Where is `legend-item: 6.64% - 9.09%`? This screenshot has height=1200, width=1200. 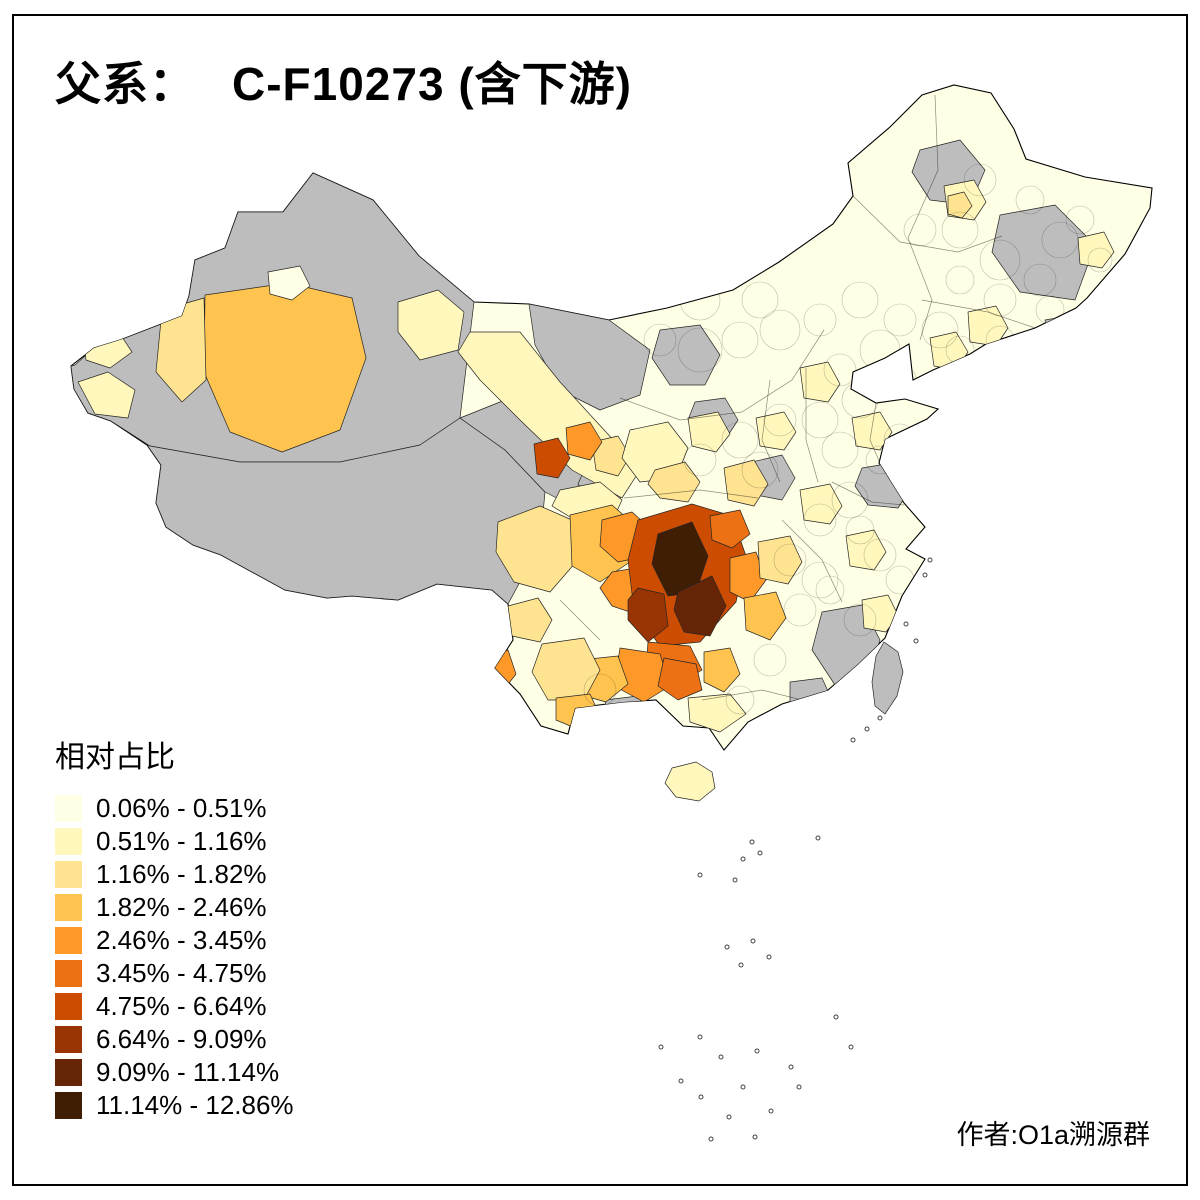
legend-item: 6.64% - 9.09% is located at coordinates (174, 1039).